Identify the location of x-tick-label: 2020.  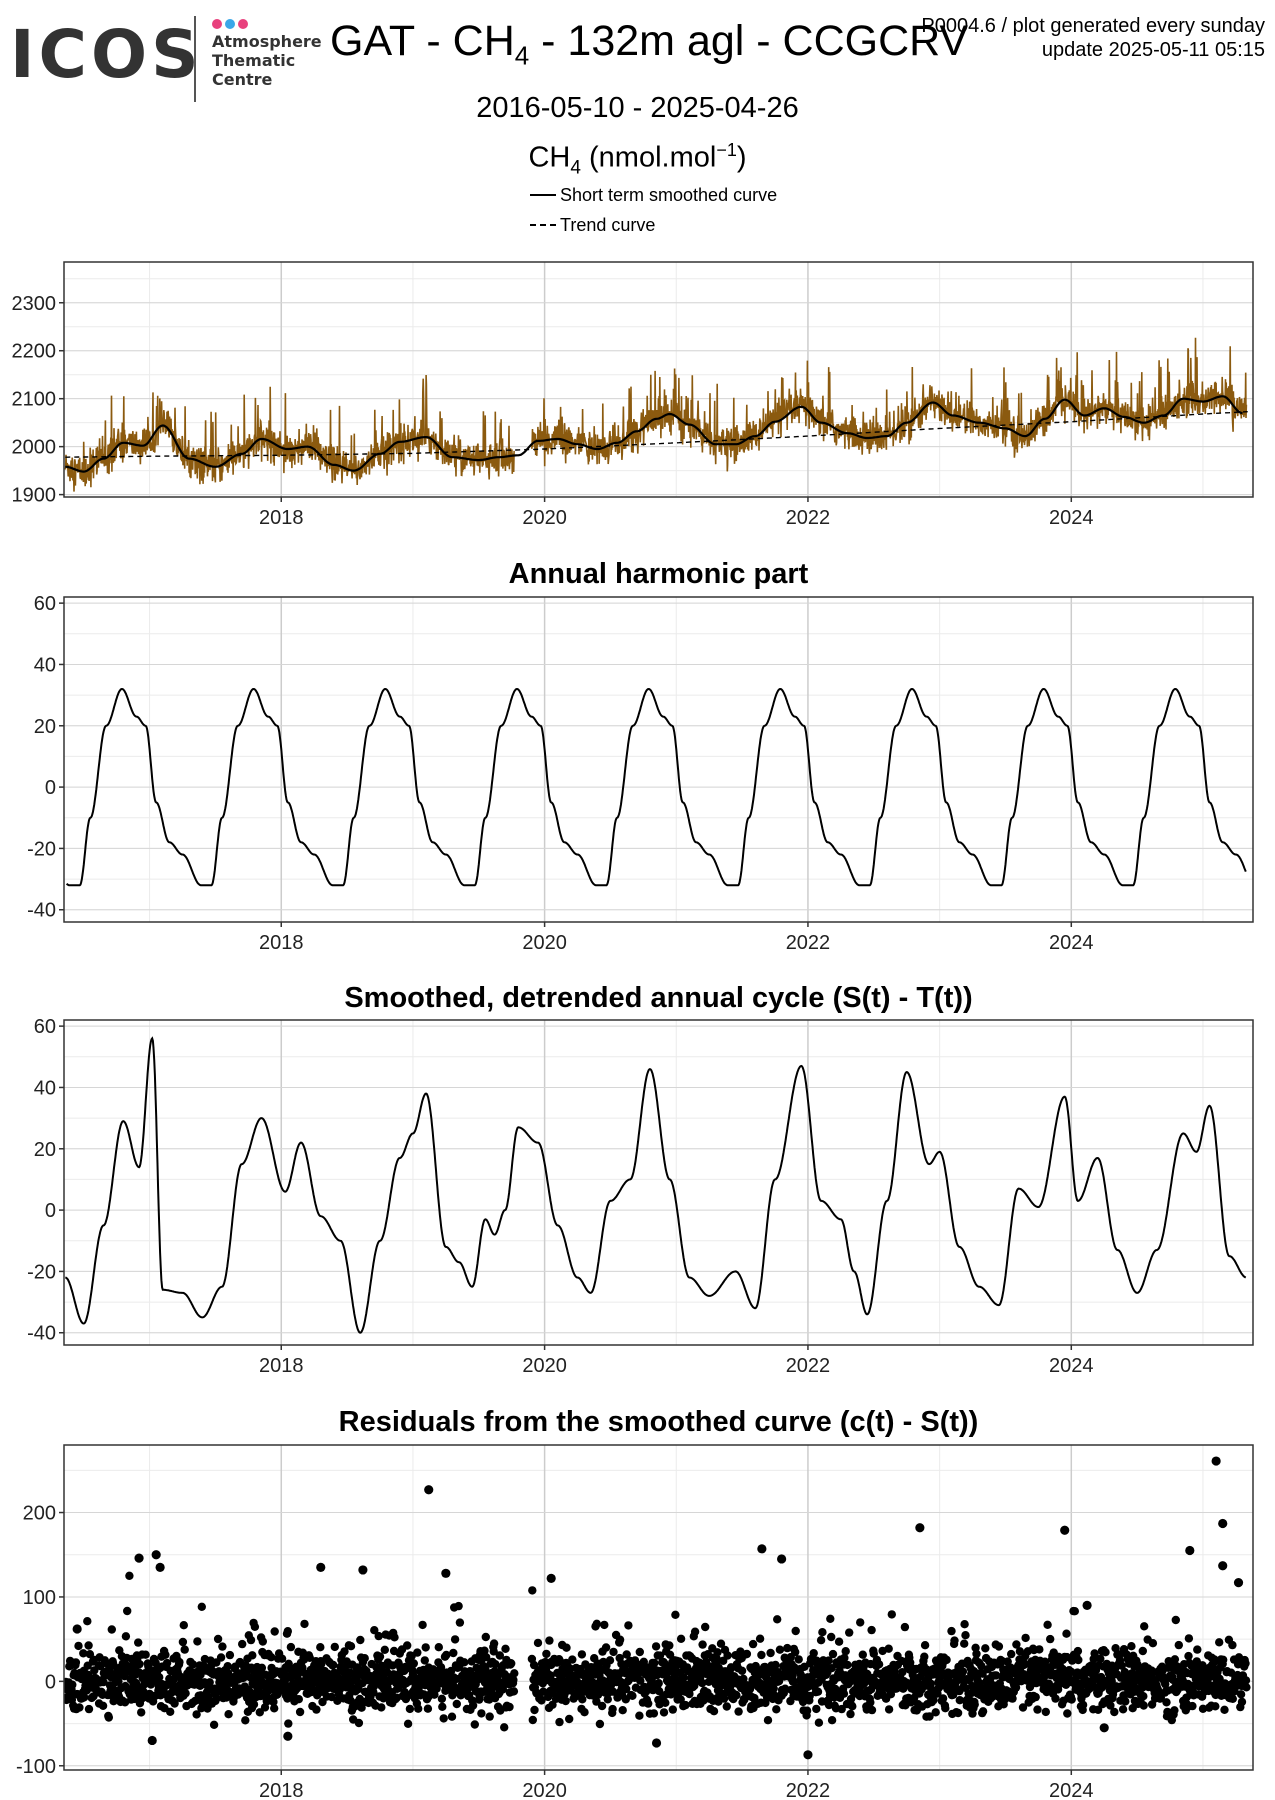
(544, 1366).